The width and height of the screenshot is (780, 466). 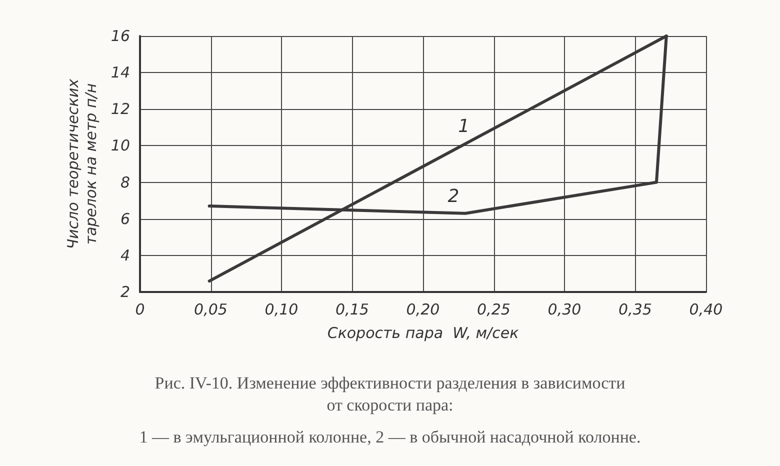 I want to click on x-axis-title: Скорость пара W, м/сек, so click(x=423, y=333).